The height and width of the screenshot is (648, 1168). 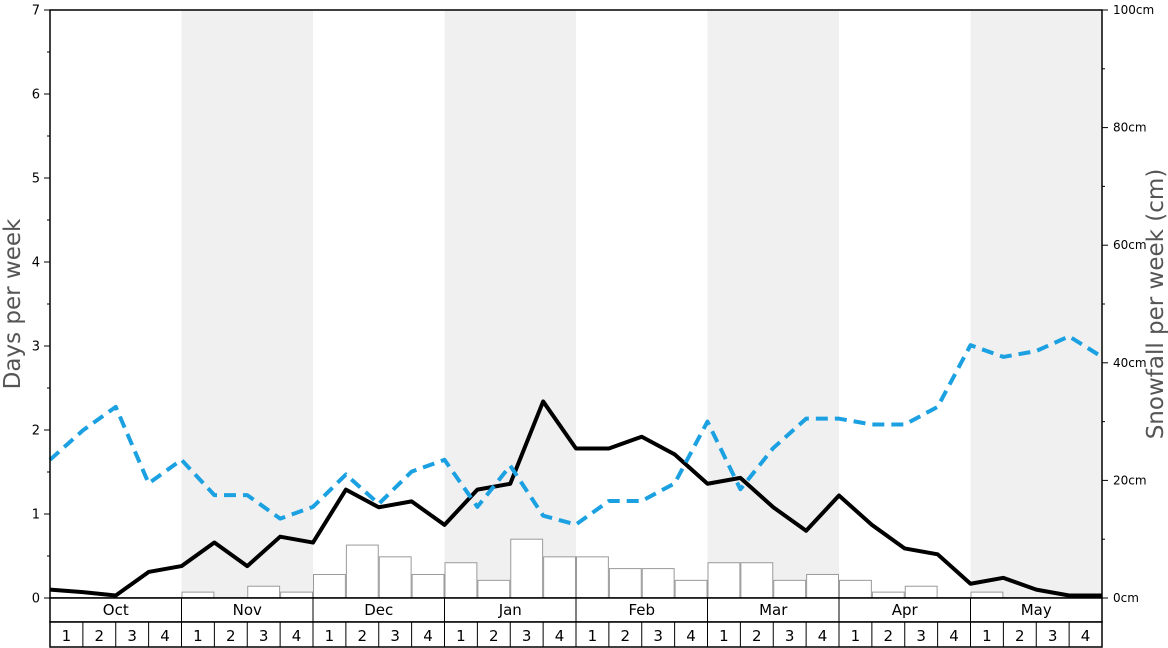 What do you see at coordinates (510, 304) in the screenshot?
I see `month-shade-jan` at bounding box center [510, 304].